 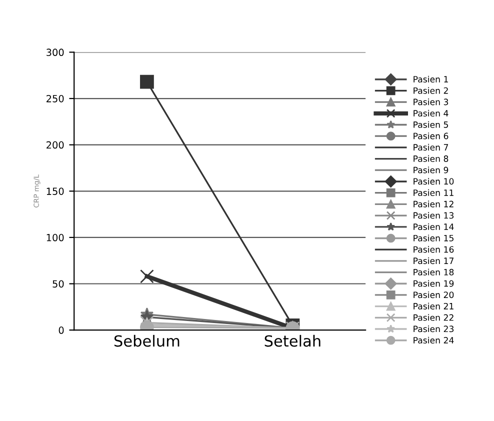 I want to click on legend-label: Pasien 14, so click(x=434, y=226).